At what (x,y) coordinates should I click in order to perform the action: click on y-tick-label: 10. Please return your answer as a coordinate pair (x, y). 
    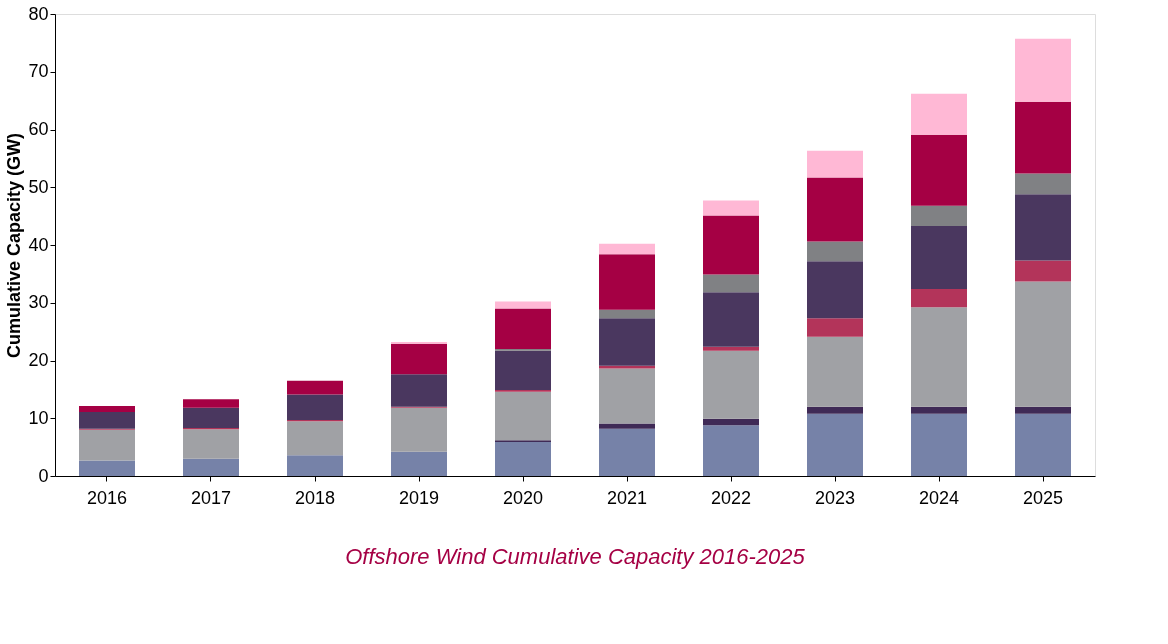
    Looking at the image, I should click on (38, 417).